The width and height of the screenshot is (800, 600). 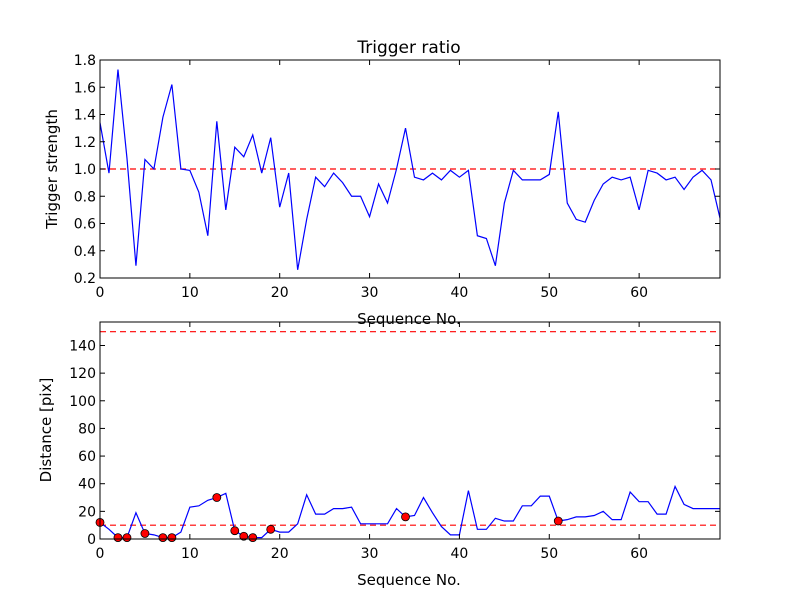 I want to click on y-tick-label: 0.6, so click(x=85, y=225).